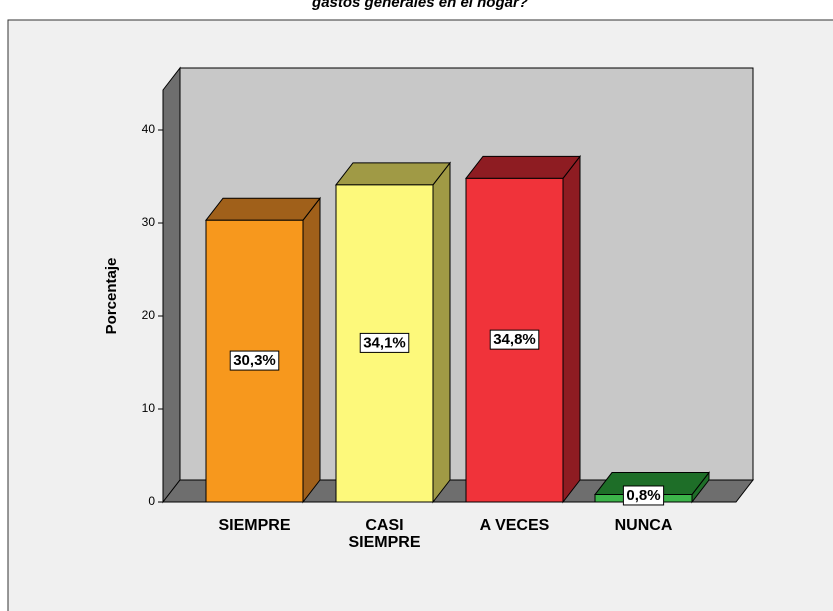  Describe the element at coordinates (254, 525) in the screenshot. I see `x-tick-label: SIEMPRE` at that location.